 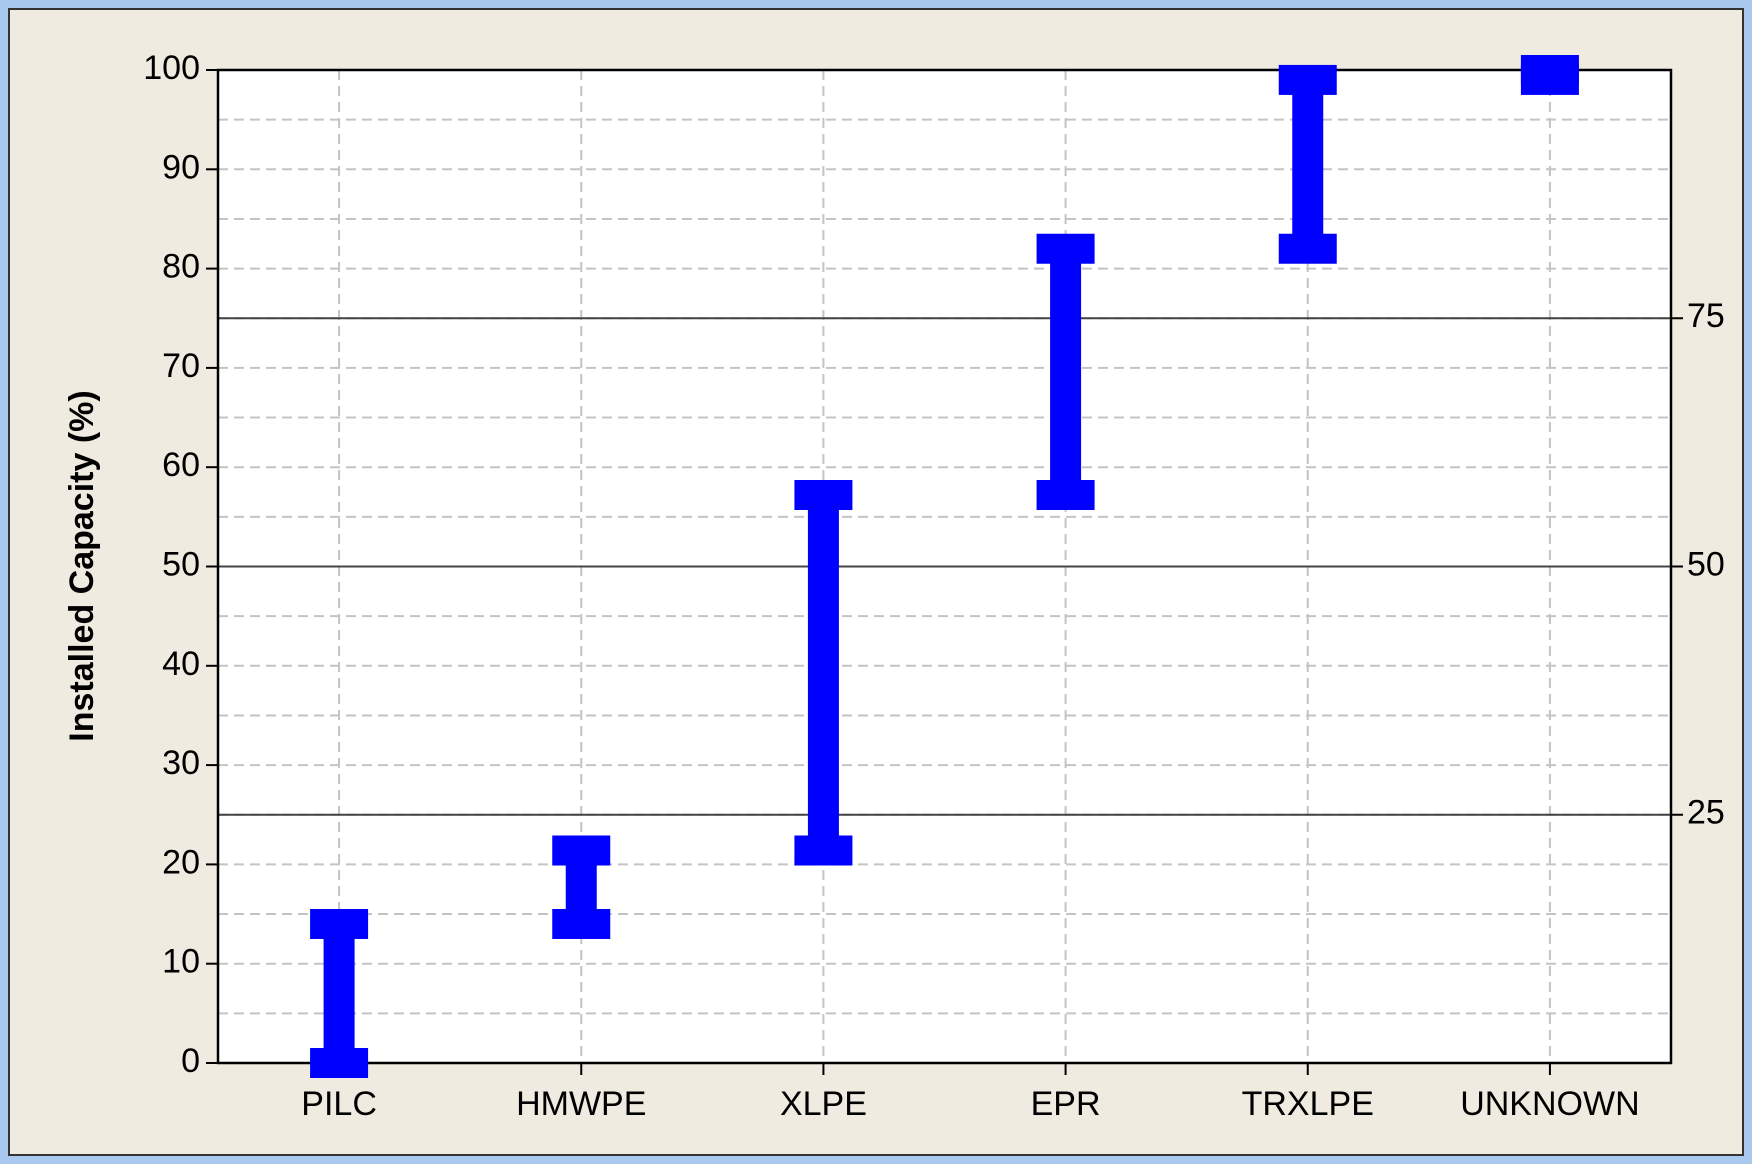 What do you see at coordinates (581, 1104) in the screenshot?
I see `x-tick-label: HMWPE` at bounding box center [581, 1104].